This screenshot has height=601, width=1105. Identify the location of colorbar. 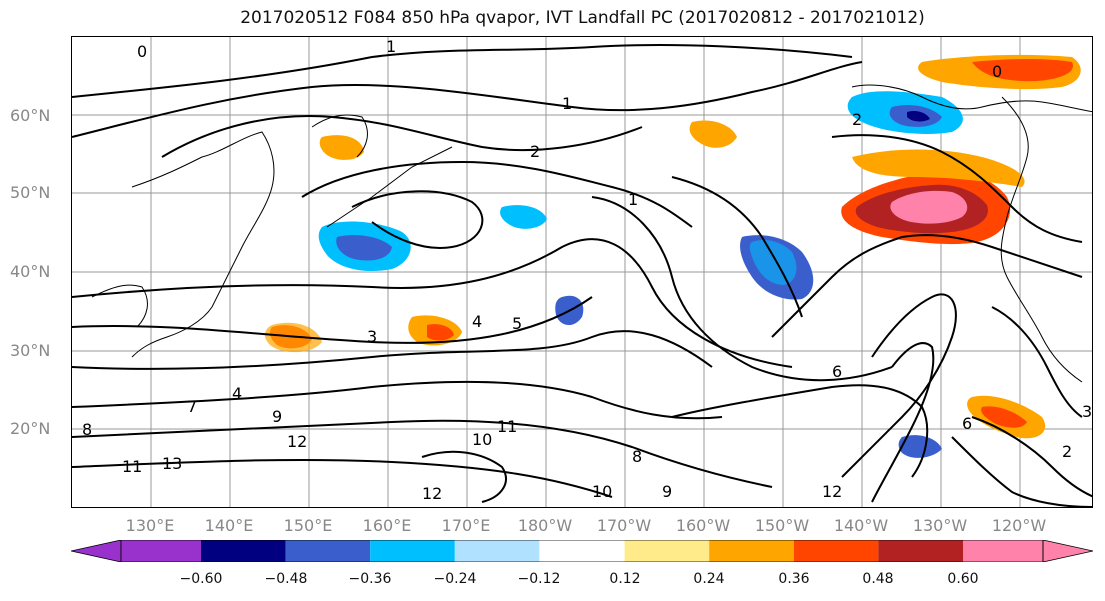
(582, 551).